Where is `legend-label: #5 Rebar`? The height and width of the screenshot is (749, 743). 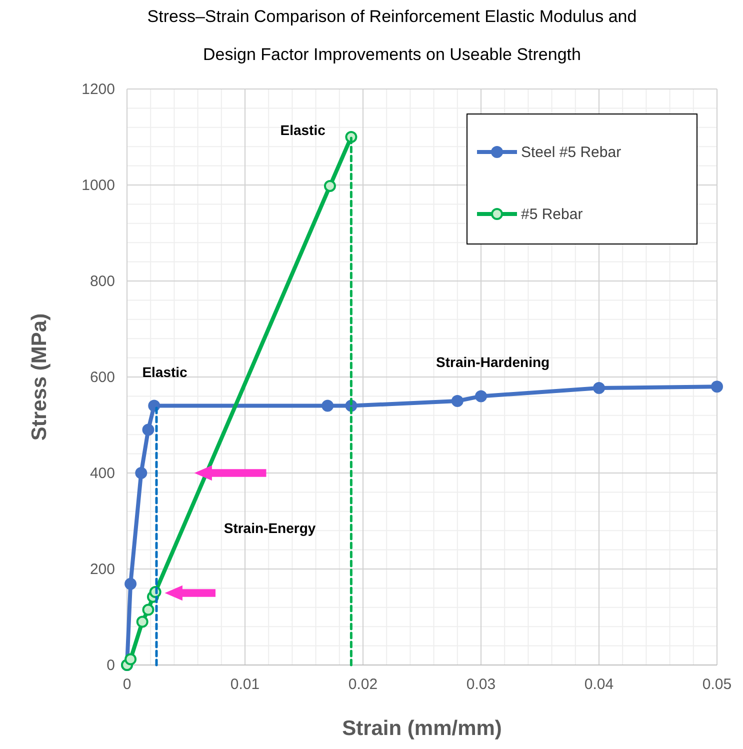
legend-label: #5 Rebar is located at coordinates (552, 214).